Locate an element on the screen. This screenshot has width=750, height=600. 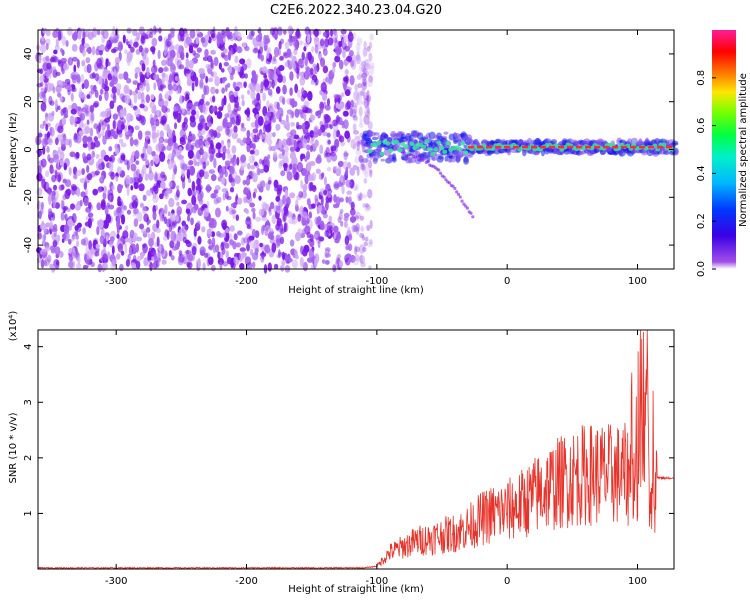
snr-x-tick-label: 100 is located at coordinates (637, 581).